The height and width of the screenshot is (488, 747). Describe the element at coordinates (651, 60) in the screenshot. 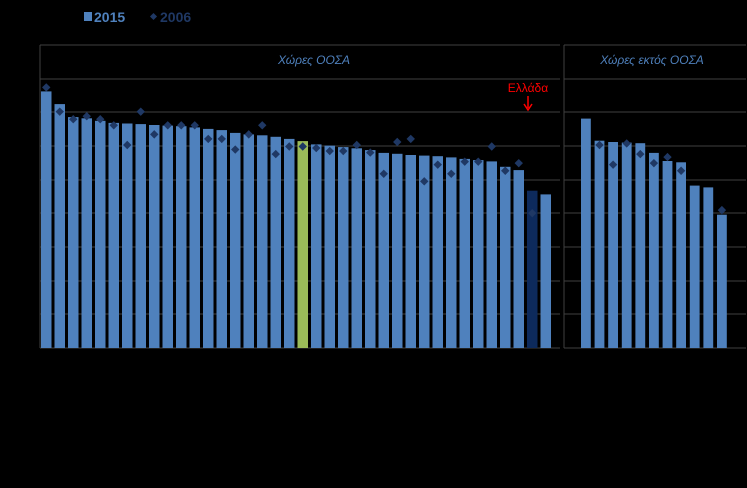

I see `panel-title-non-oecd: Χώρες εκτός ΟΟΣΑ` at that location.